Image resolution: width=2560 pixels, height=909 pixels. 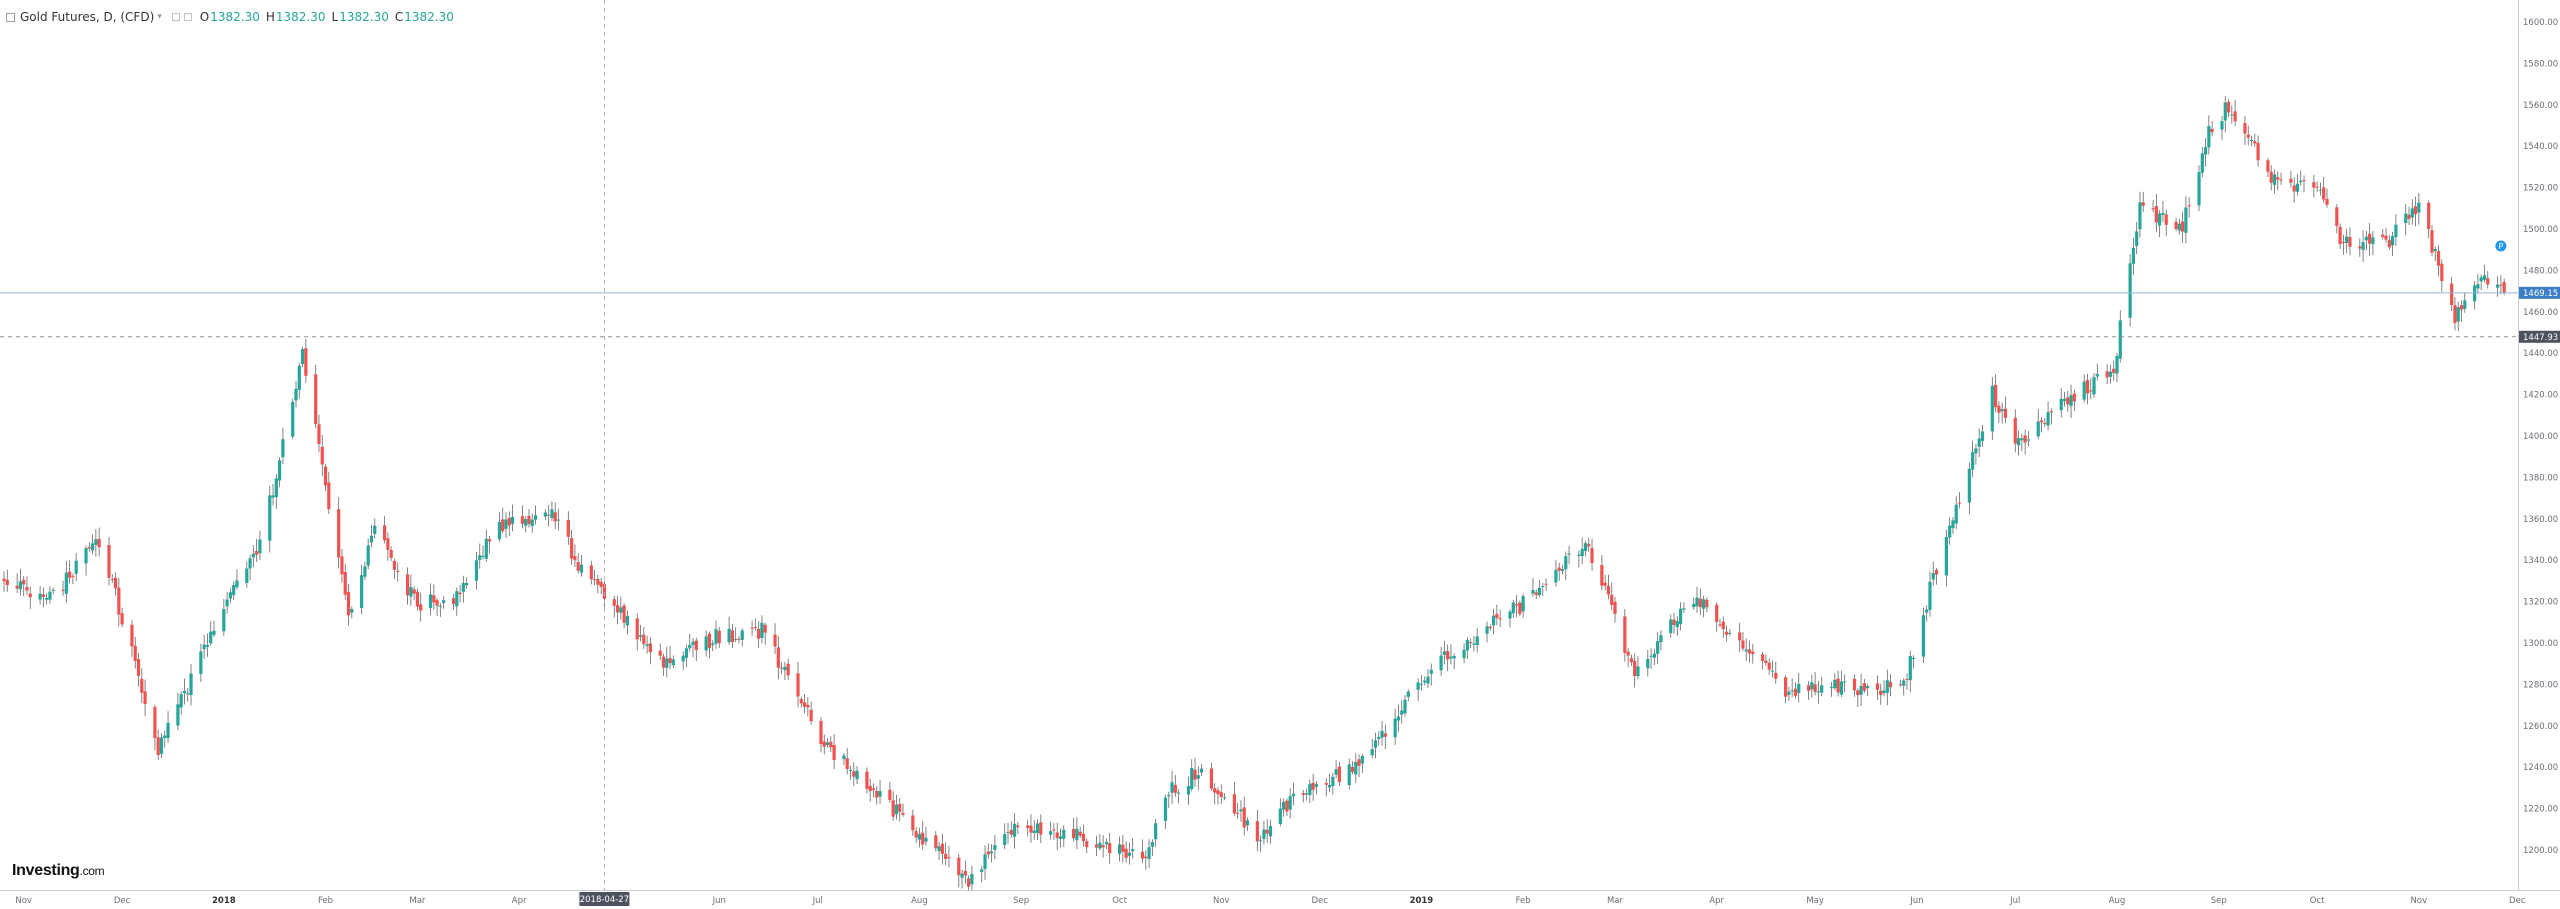 I want to click on time-axis-background, so click(x=1280, y=899).